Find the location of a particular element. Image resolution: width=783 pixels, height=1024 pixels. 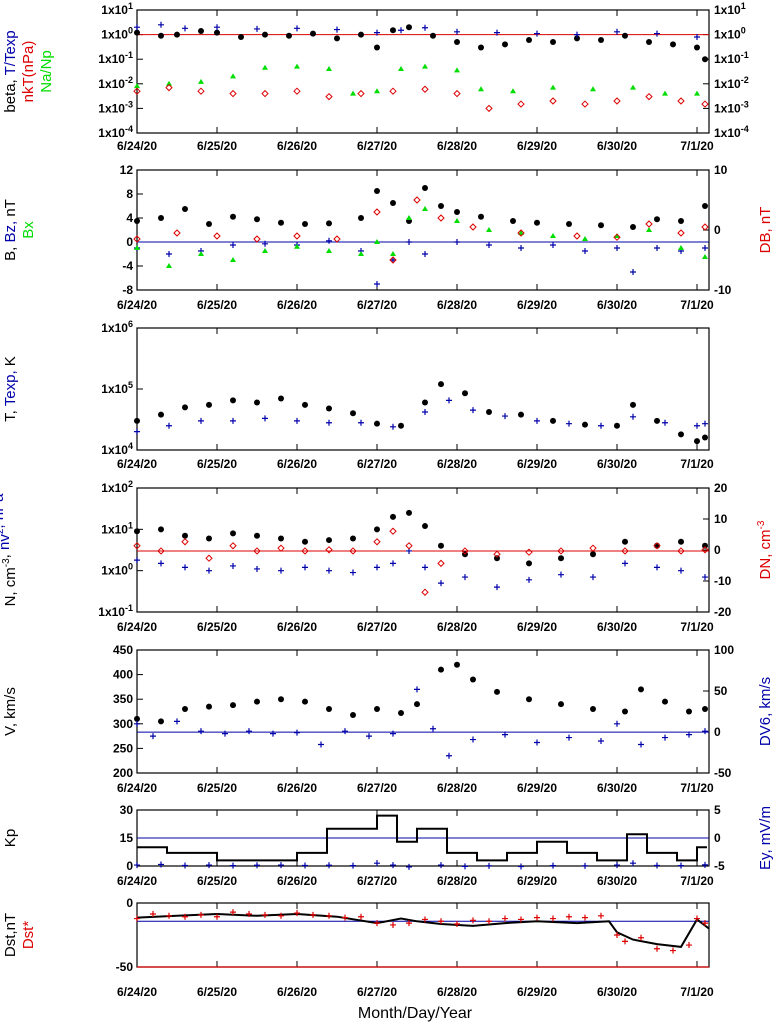

y-tick-label: 1x10⁻¹ is located at coordinates (115, 611).